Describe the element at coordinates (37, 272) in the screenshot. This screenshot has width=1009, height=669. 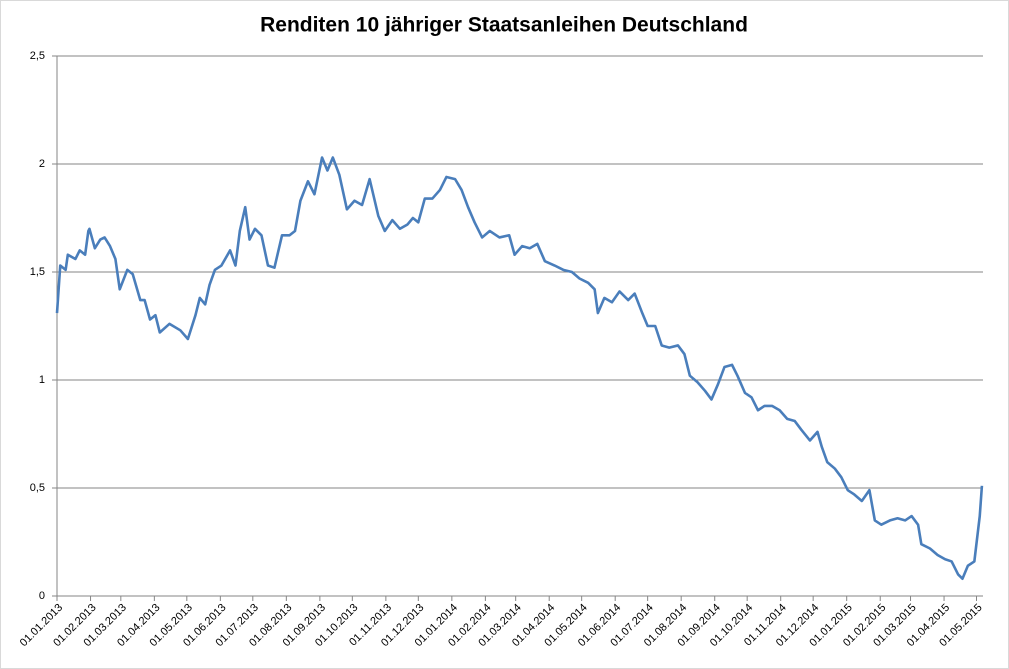
I see `y-tick-label: 1,5` at that location.